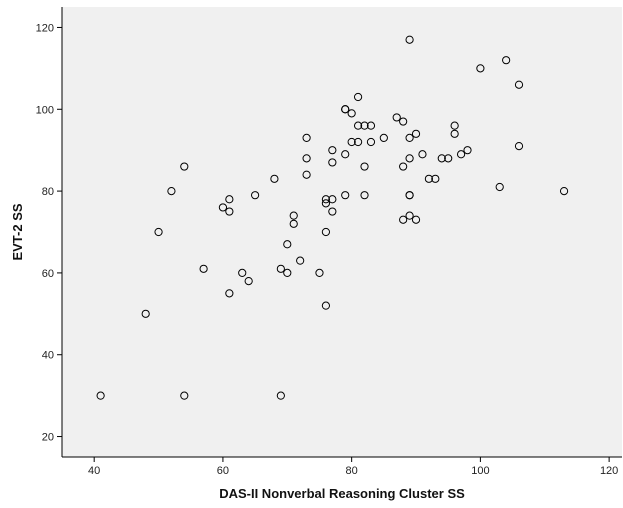  I want to click on y-tick-label: 100, so click(45, 110).